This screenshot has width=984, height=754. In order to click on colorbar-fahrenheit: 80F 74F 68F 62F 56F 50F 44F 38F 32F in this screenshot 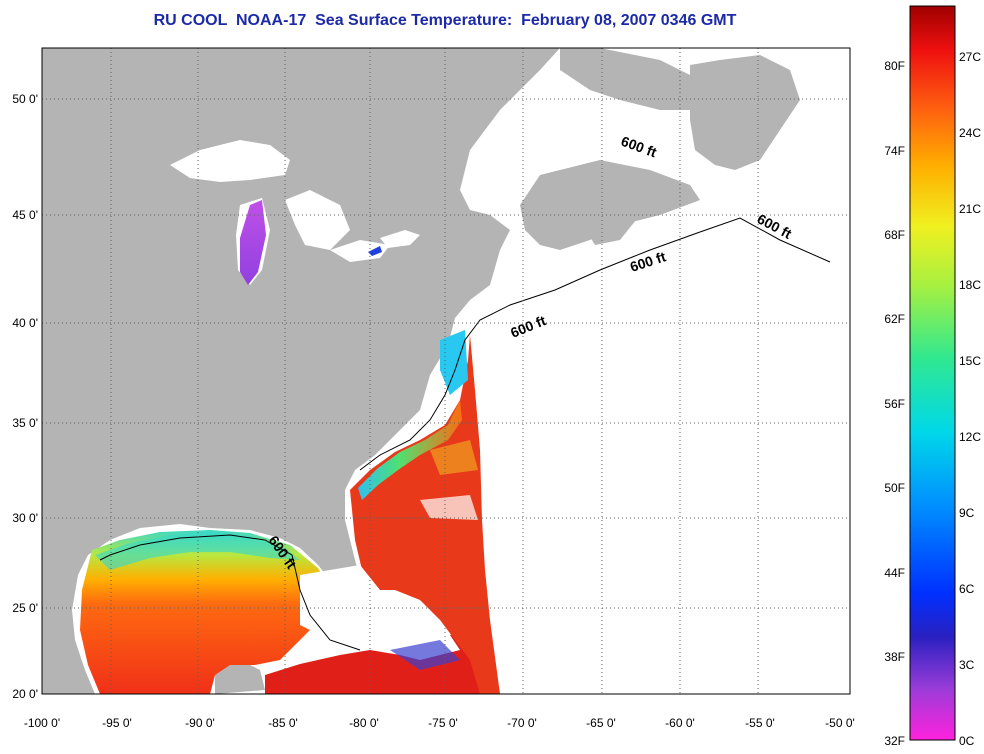, I will do `click(894, 403)`.